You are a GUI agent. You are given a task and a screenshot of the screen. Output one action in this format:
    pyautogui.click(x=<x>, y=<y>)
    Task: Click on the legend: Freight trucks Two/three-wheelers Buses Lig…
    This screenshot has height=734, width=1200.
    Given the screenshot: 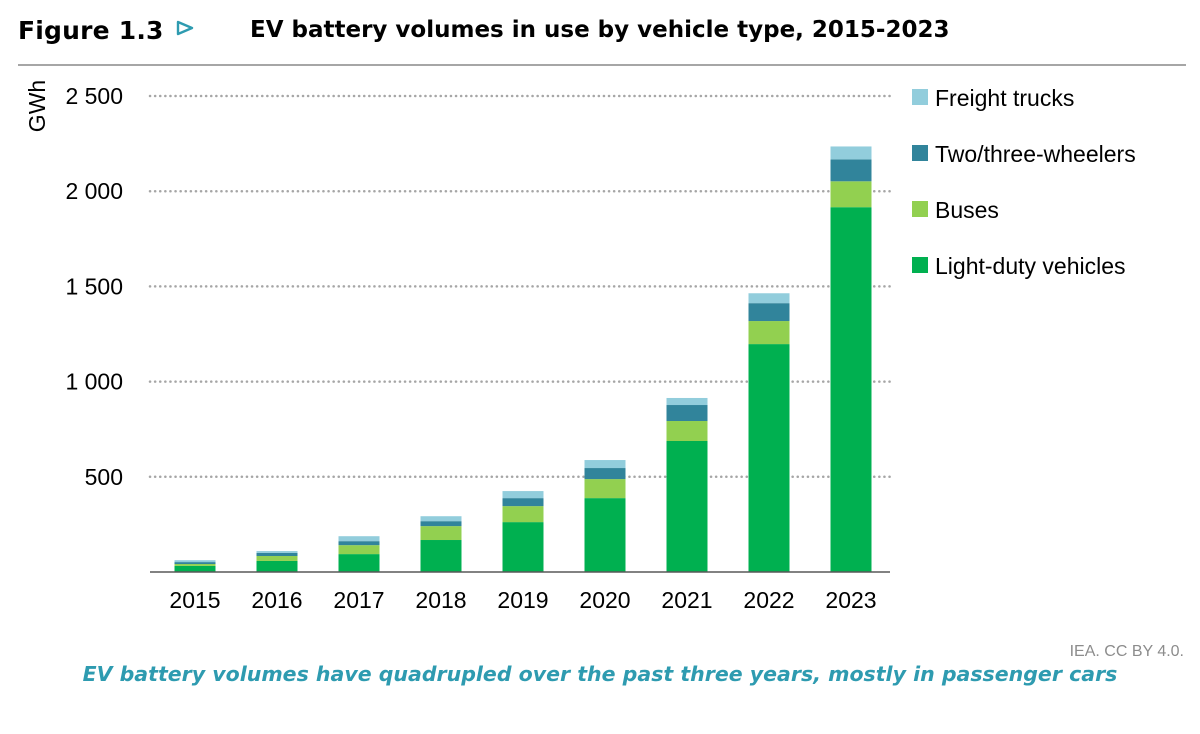 What is the action you would take?
    pyautogui.click(x=1024, y=182)
    